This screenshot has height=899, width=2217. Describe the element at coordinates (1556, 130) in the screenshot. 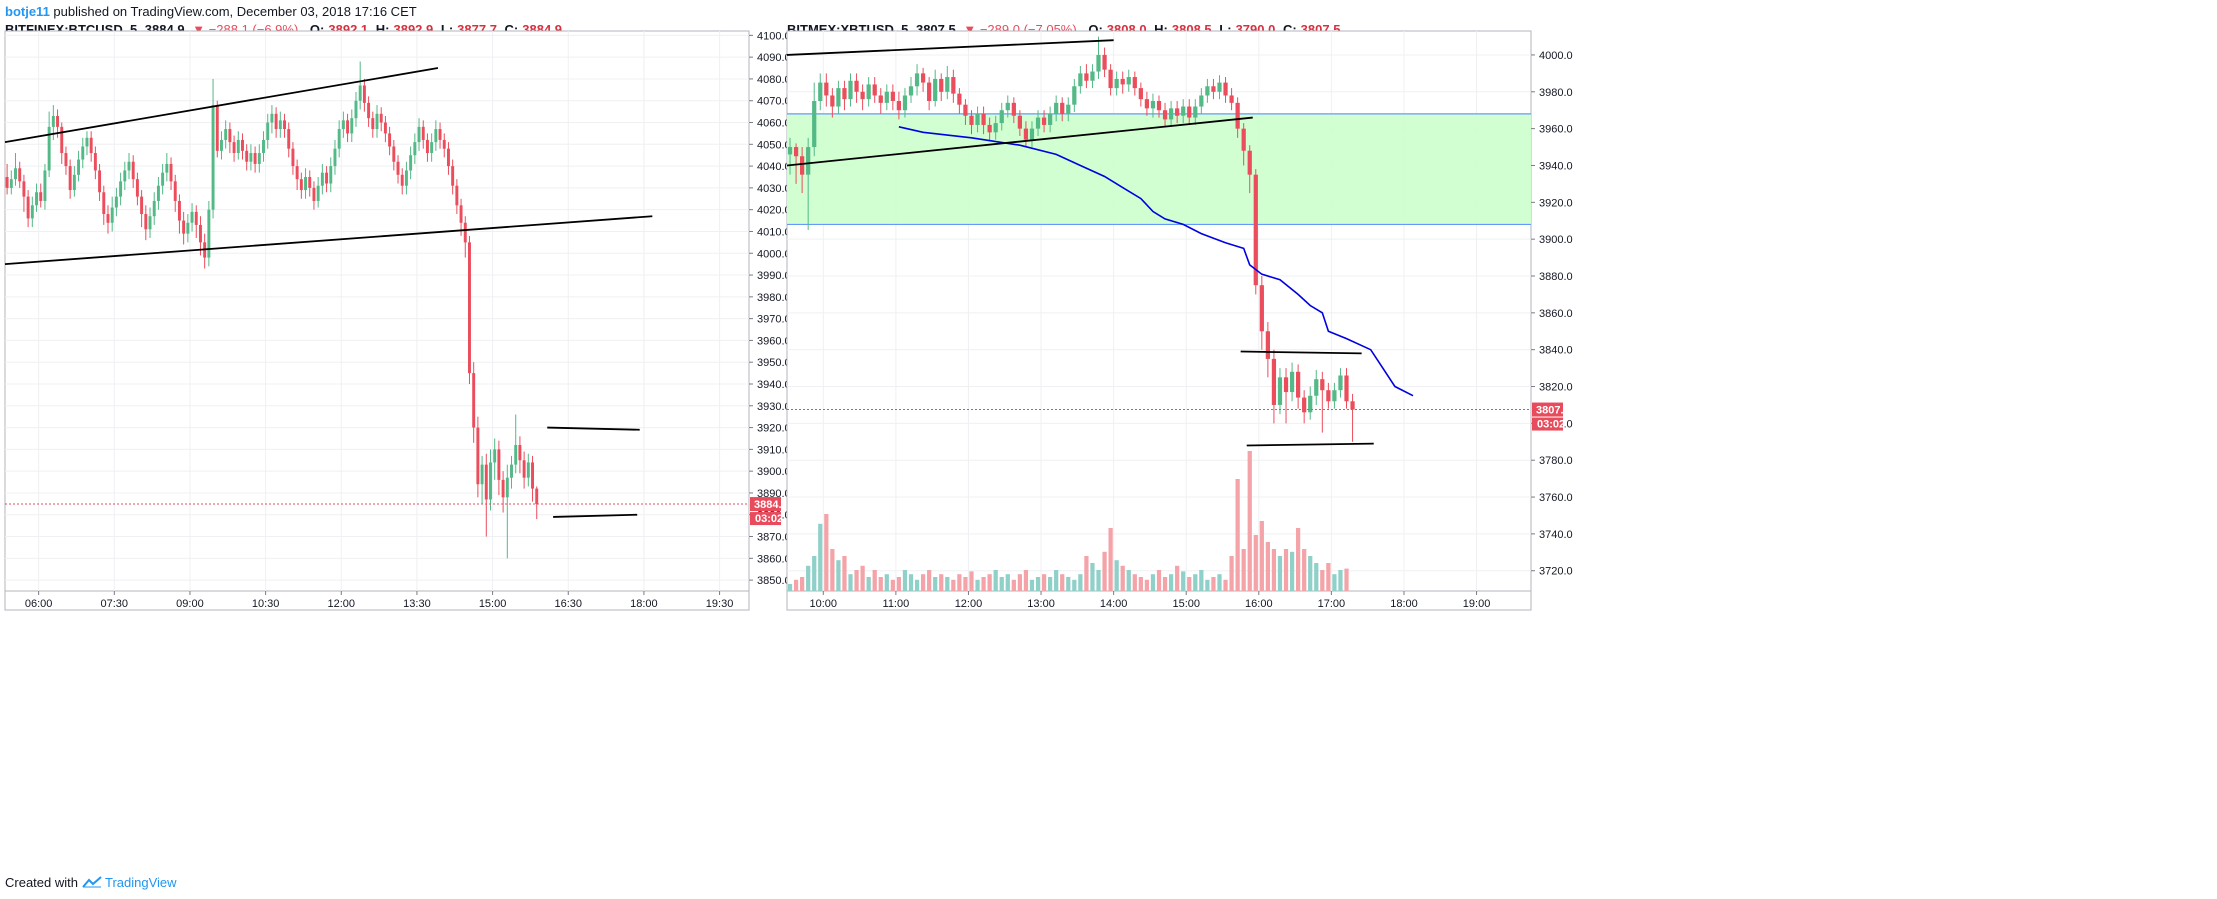

I see `right-price-tick-label: 3960.0` at that location.